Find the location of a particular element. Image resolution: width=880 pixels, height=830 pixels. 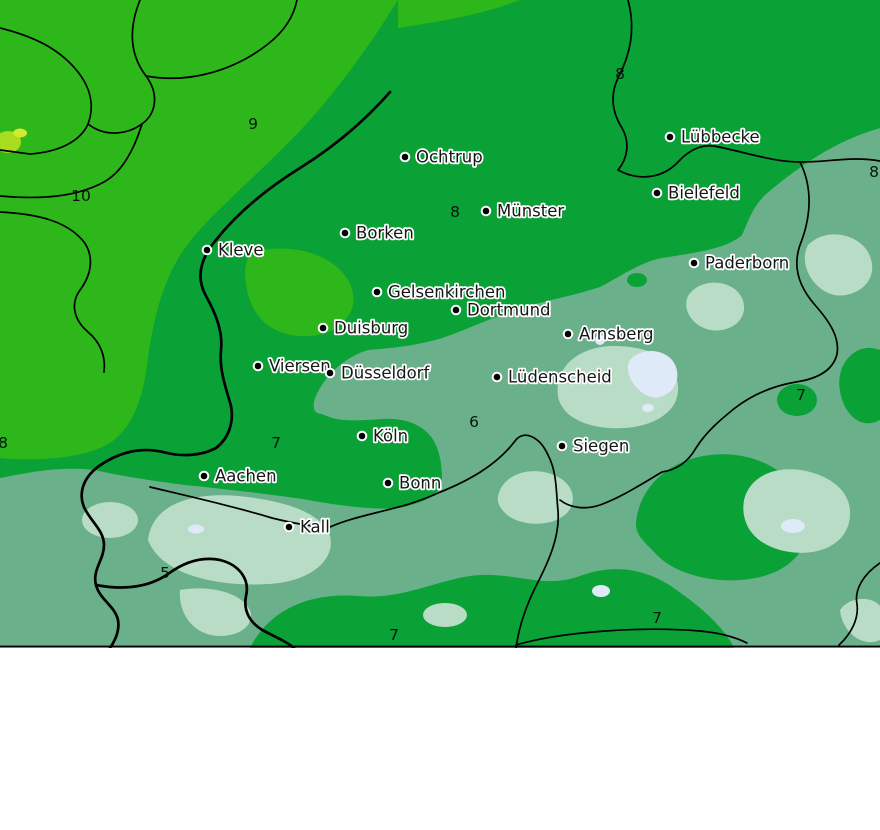

region-mint-south is located at coordinates (445, 615).